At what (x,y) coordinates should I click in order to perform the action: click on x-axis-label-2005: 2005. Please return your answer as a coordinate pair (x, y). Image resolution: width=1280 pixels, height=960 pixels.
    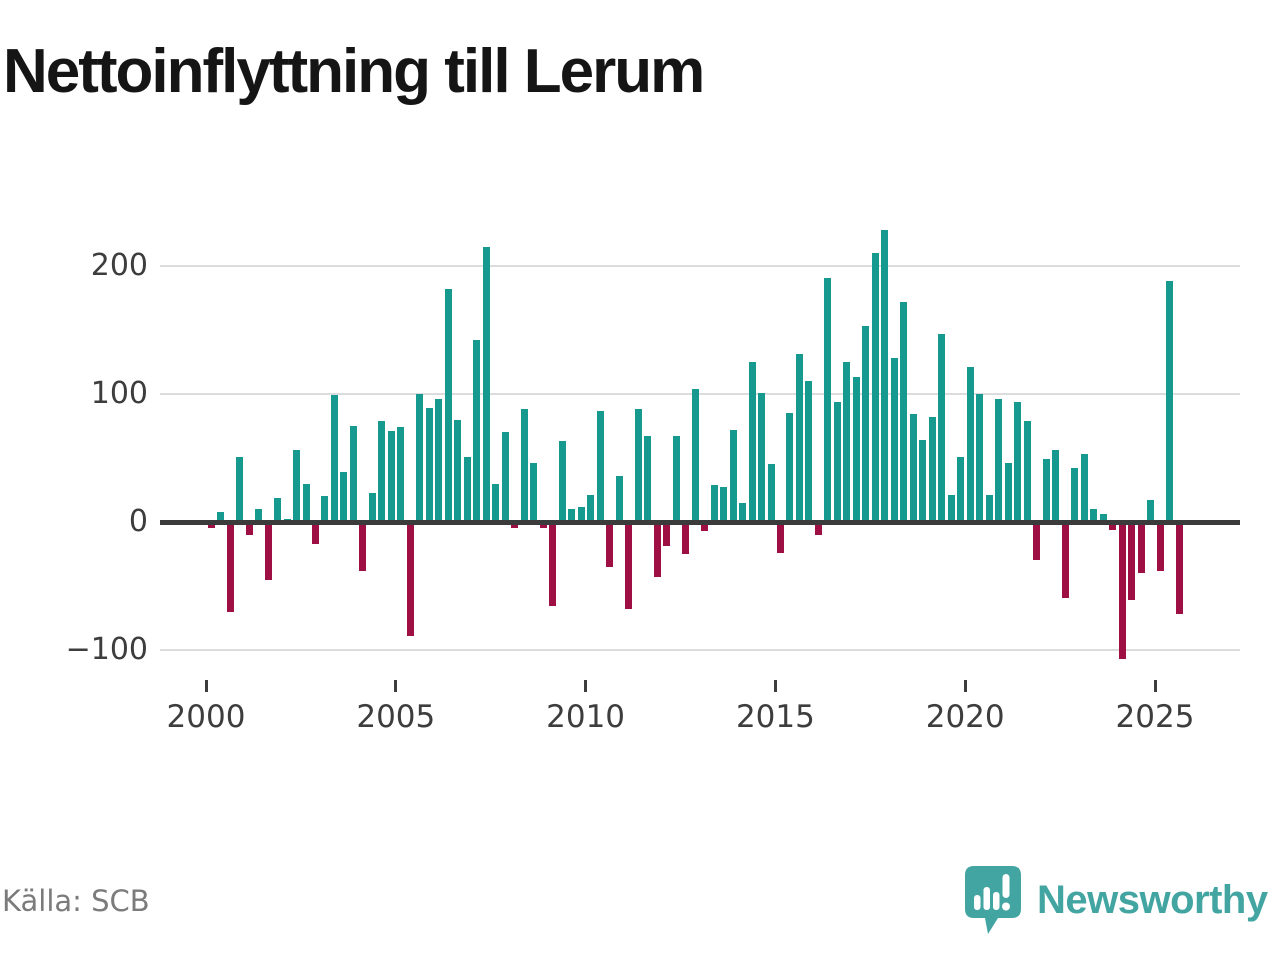
    Looking at the image, I should click on (396, 717).